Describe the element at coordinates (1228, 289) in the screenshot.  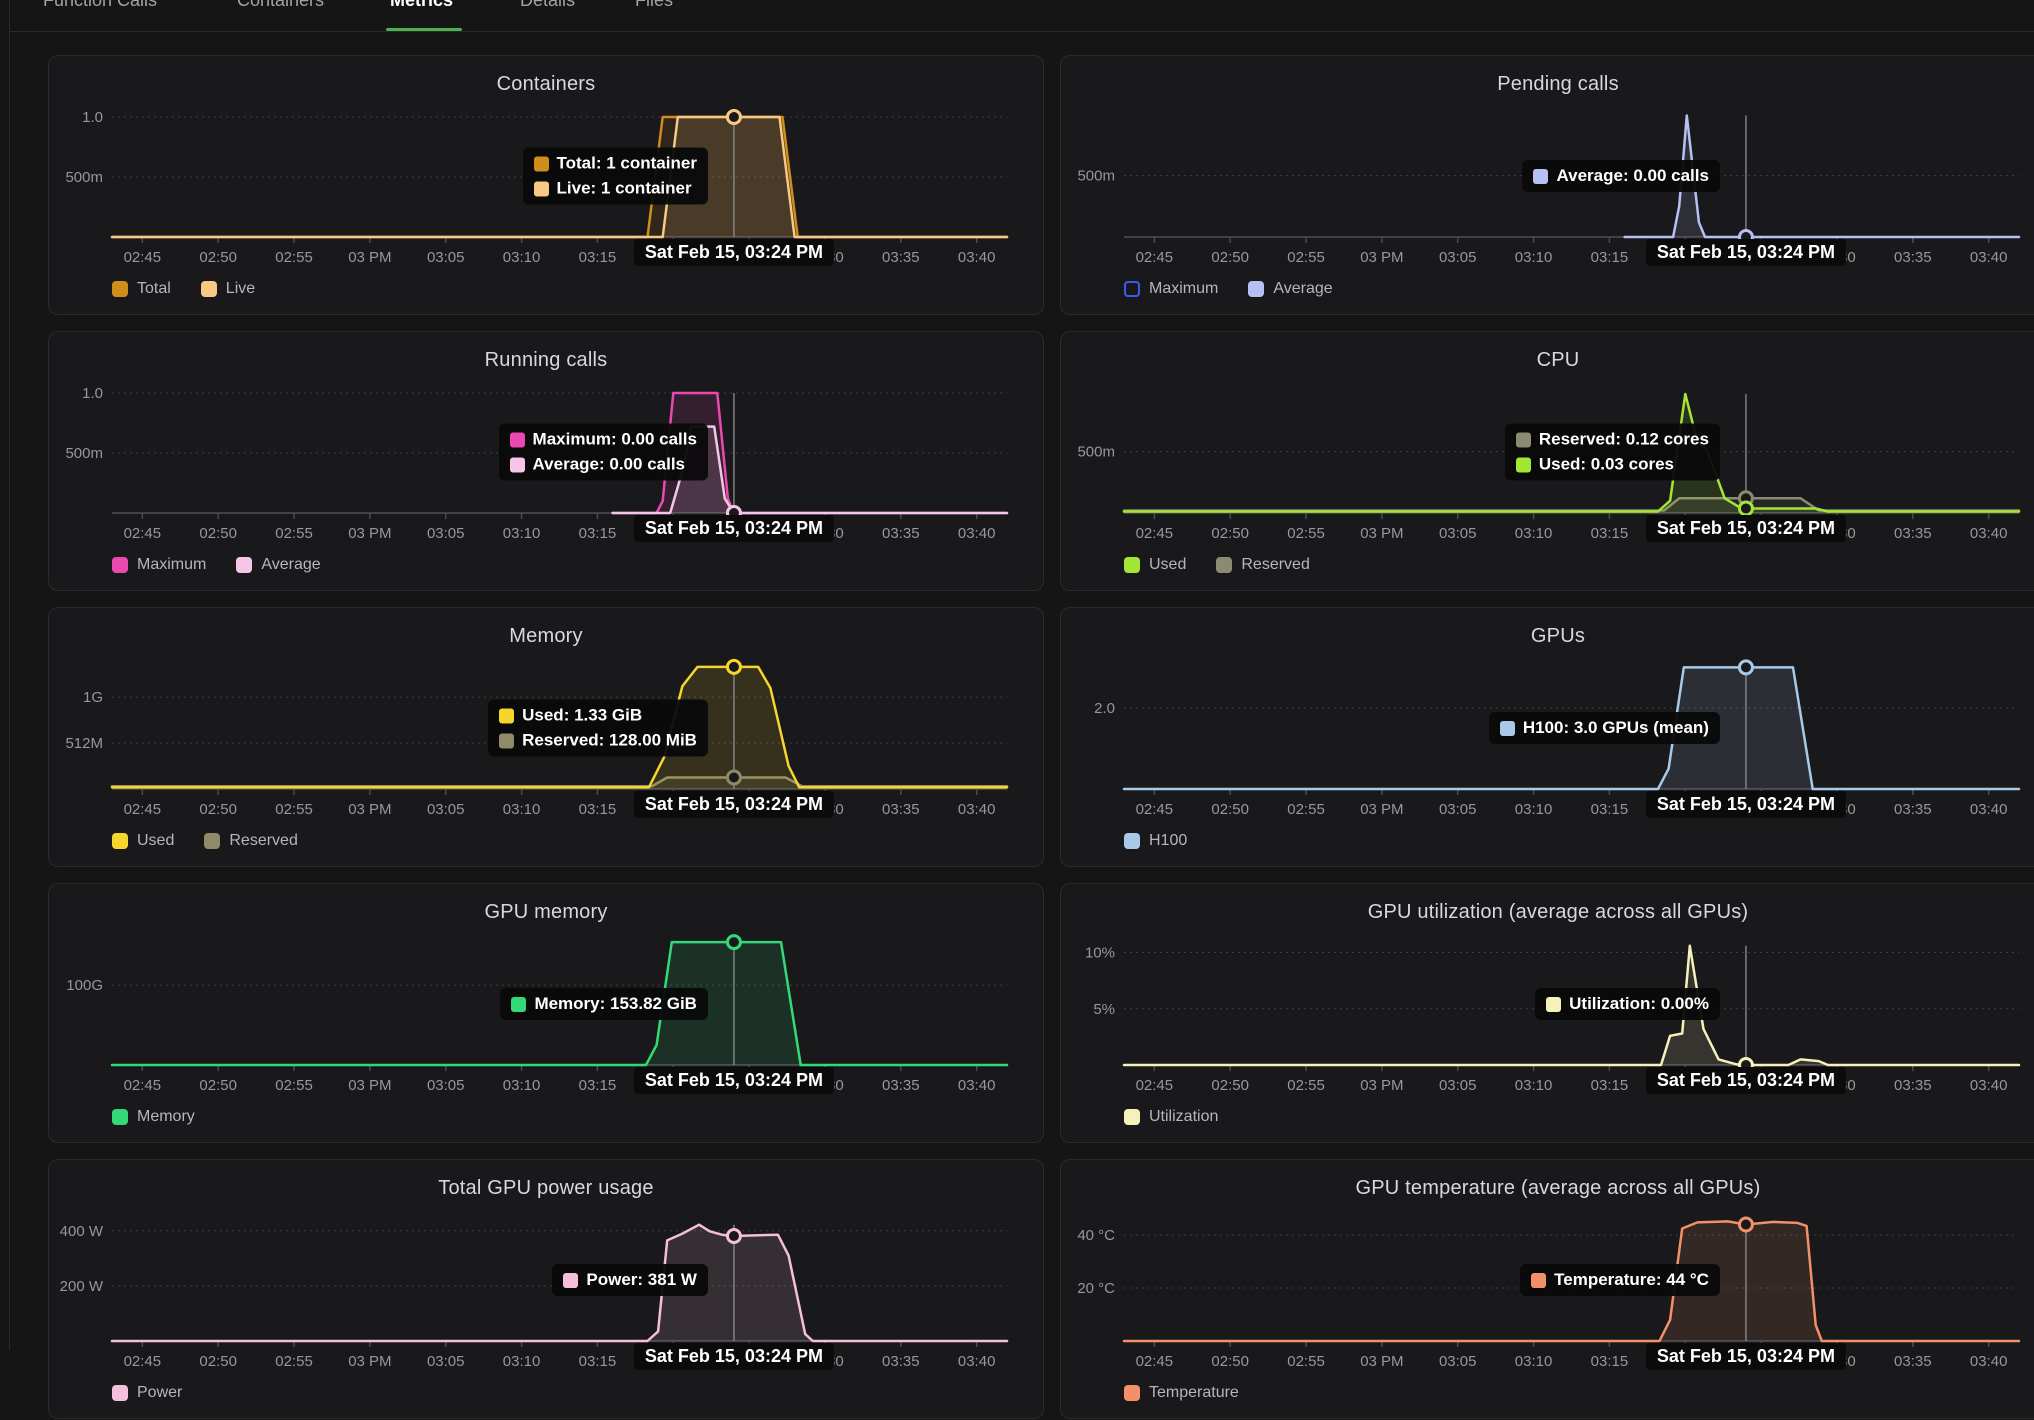
I see `chart-legend: Maximum Average` at that location.